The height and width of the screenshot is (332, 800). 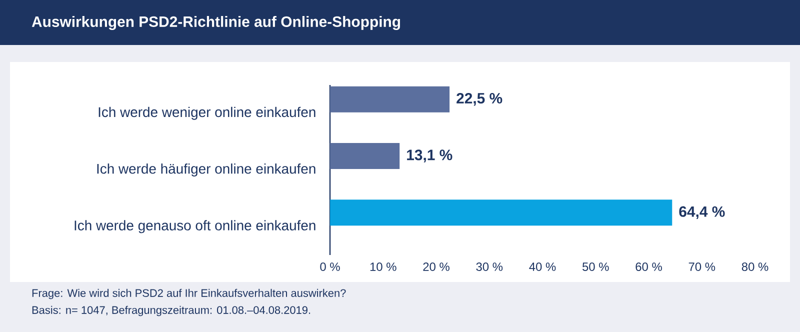 What do you see at coordinates (702, 213) in the screenshot?
I see `data-label: 64,4 %` at bounding box center [702, 213].